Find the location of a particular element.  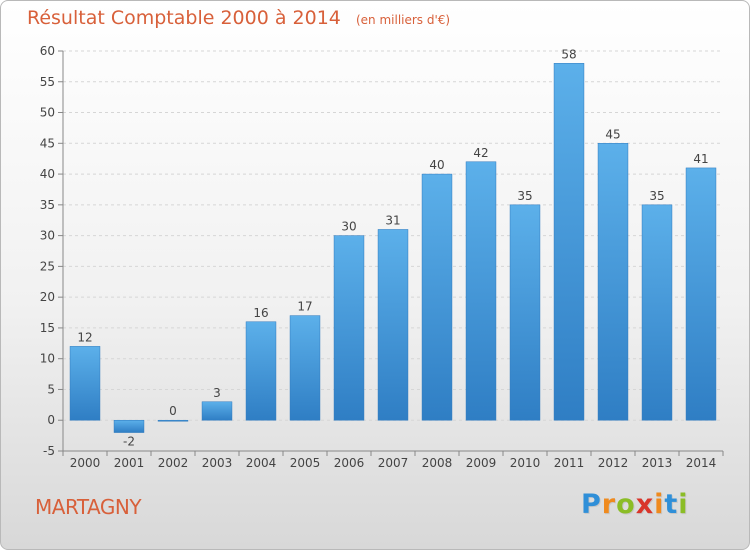

commune-name: MARTAGNY is located at coordinates (88, 507).